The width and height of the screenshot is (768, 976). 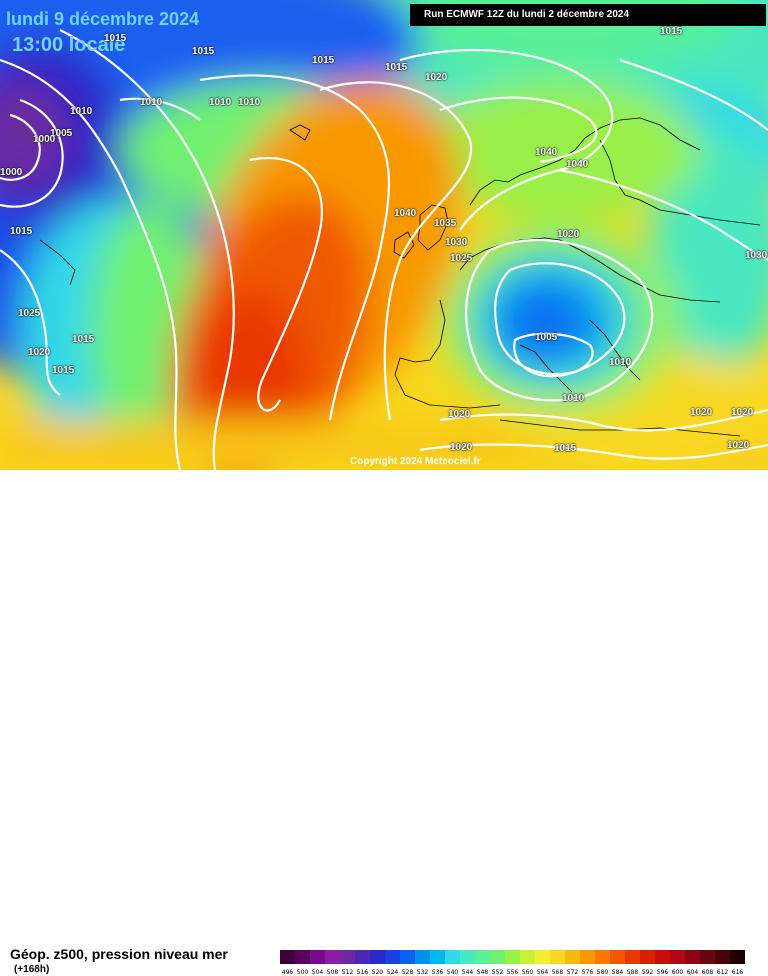 What do you see at coordinates (707, 972) in the screenshot?
I see `scale-label: 608` at bounding box center [707, 972].